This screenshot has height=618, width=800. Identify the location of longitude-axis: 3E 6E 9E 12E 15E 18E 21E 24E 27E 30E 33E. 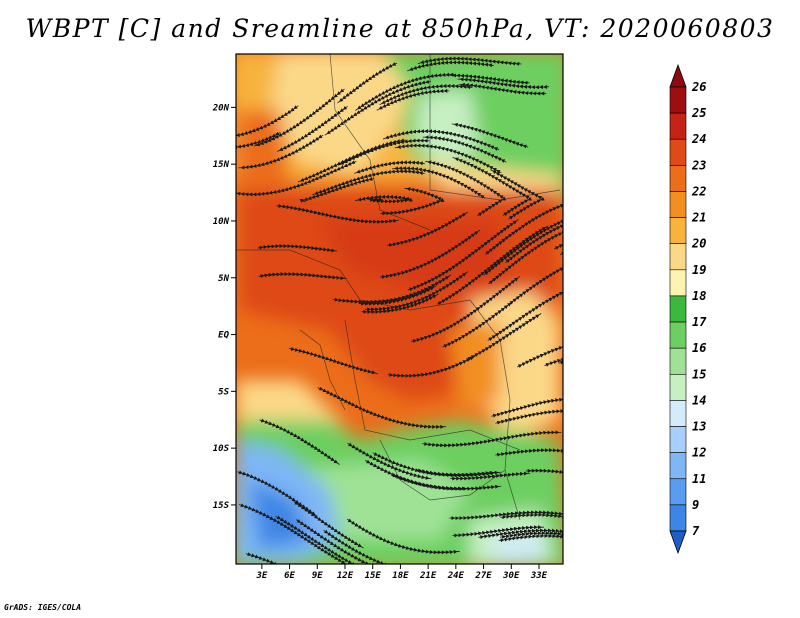
(401, 572).